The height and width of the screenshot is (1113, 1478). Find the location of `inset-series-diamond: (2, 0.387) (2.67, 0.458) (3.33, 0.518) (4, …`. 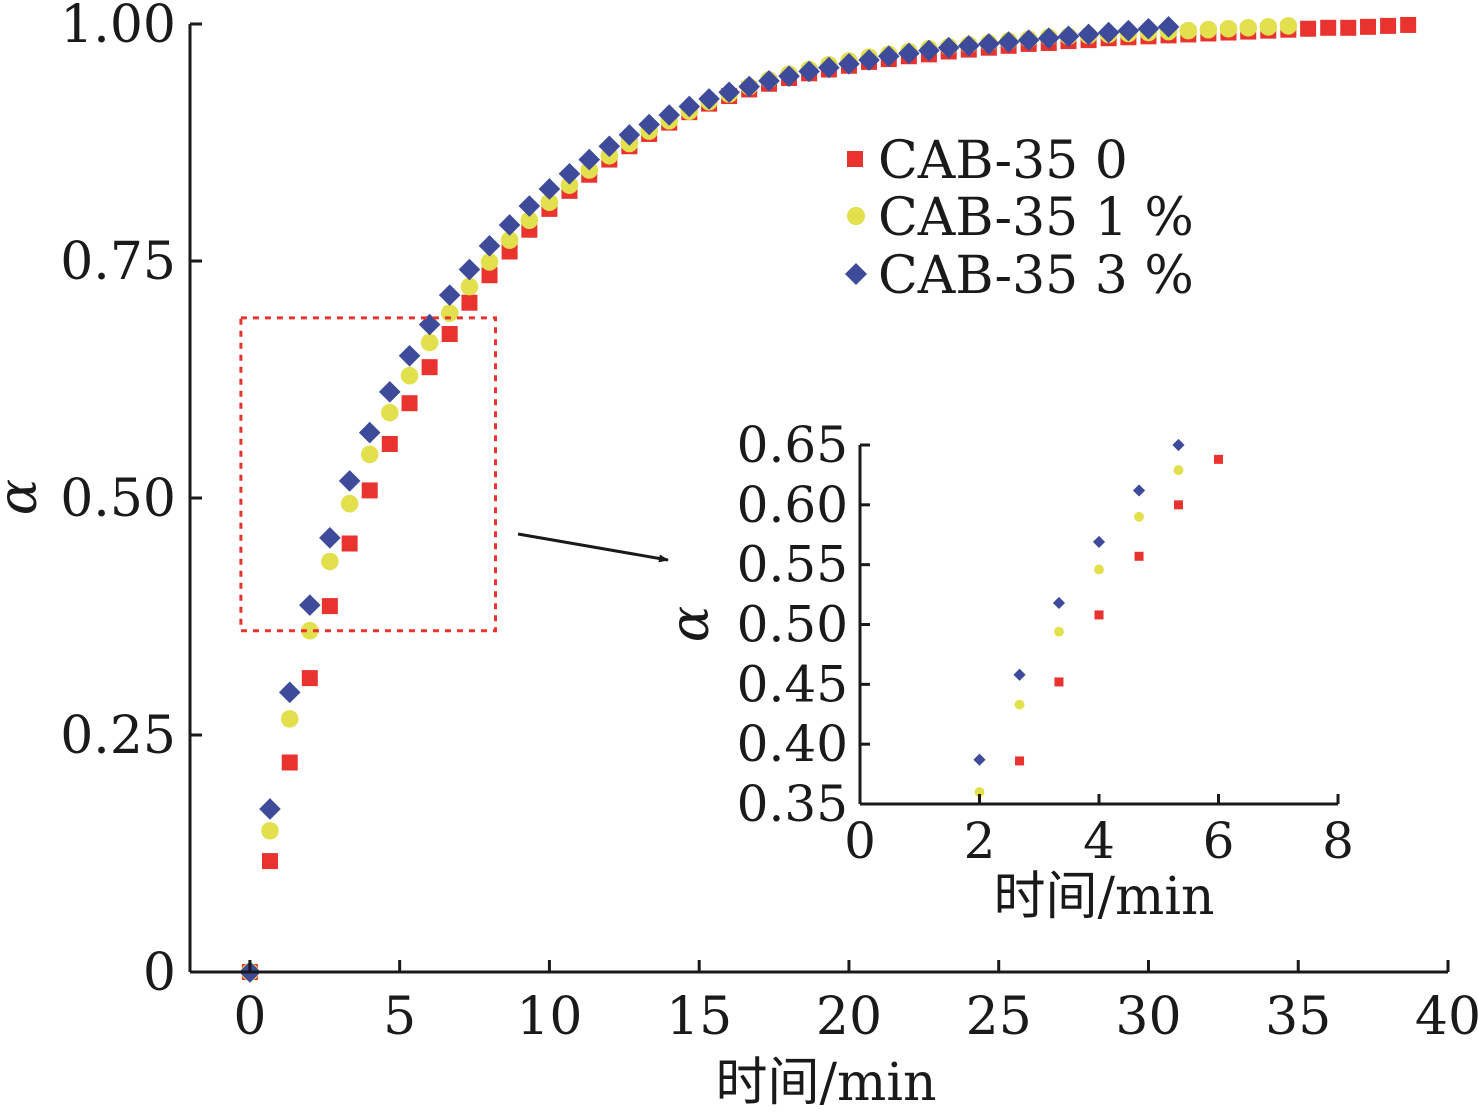

inset-series-diamond: (2, 0.387) (2.67, 0.458) (3.33, 0.518) (4, … is located at coordinates (1079, 602).